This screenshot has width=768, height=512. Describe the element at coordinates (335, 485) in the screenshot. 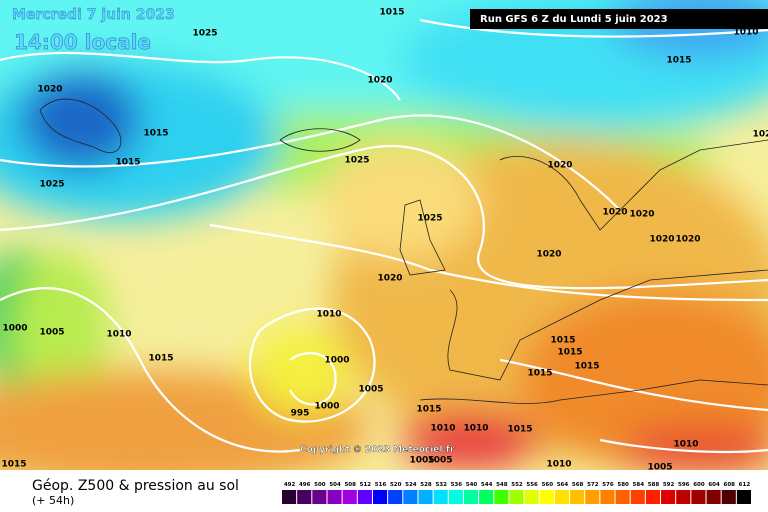

I see `scale-label: 504` at that location.